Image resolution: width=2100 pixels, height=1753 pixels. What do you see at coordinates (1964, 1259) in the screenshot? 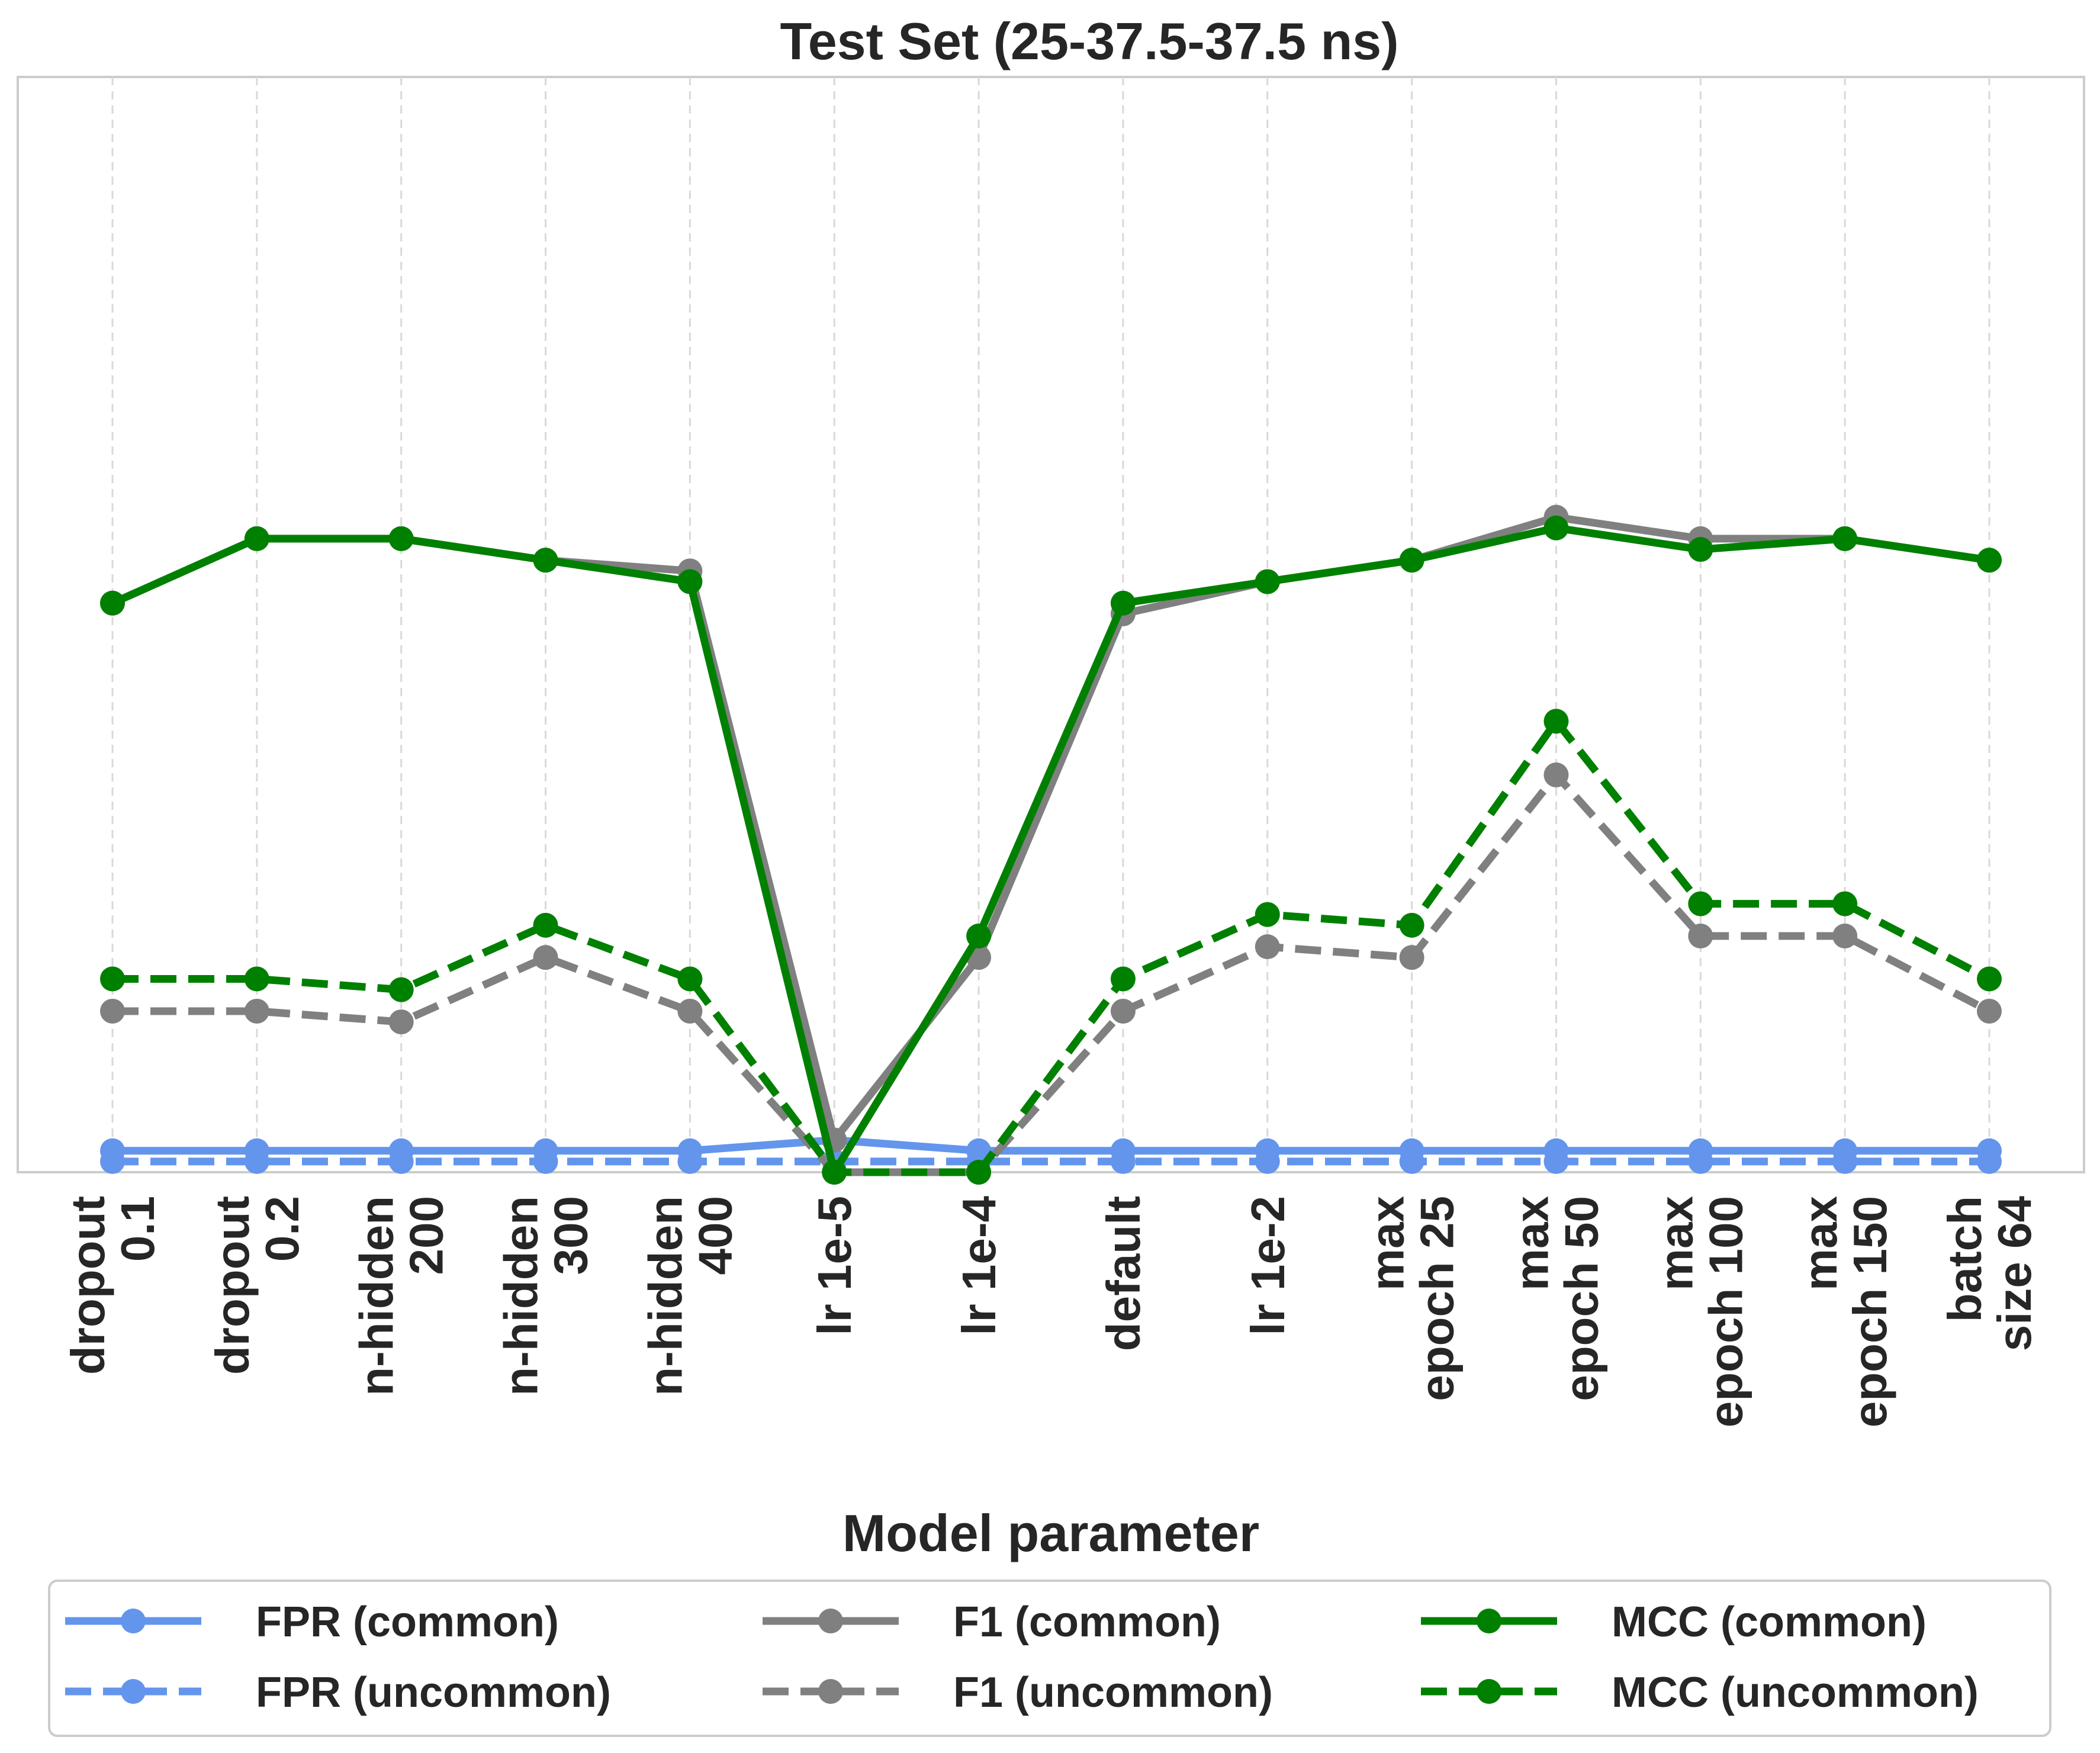
I see `x-tick-label-line: batch` at bounding box center [1964, 1259].